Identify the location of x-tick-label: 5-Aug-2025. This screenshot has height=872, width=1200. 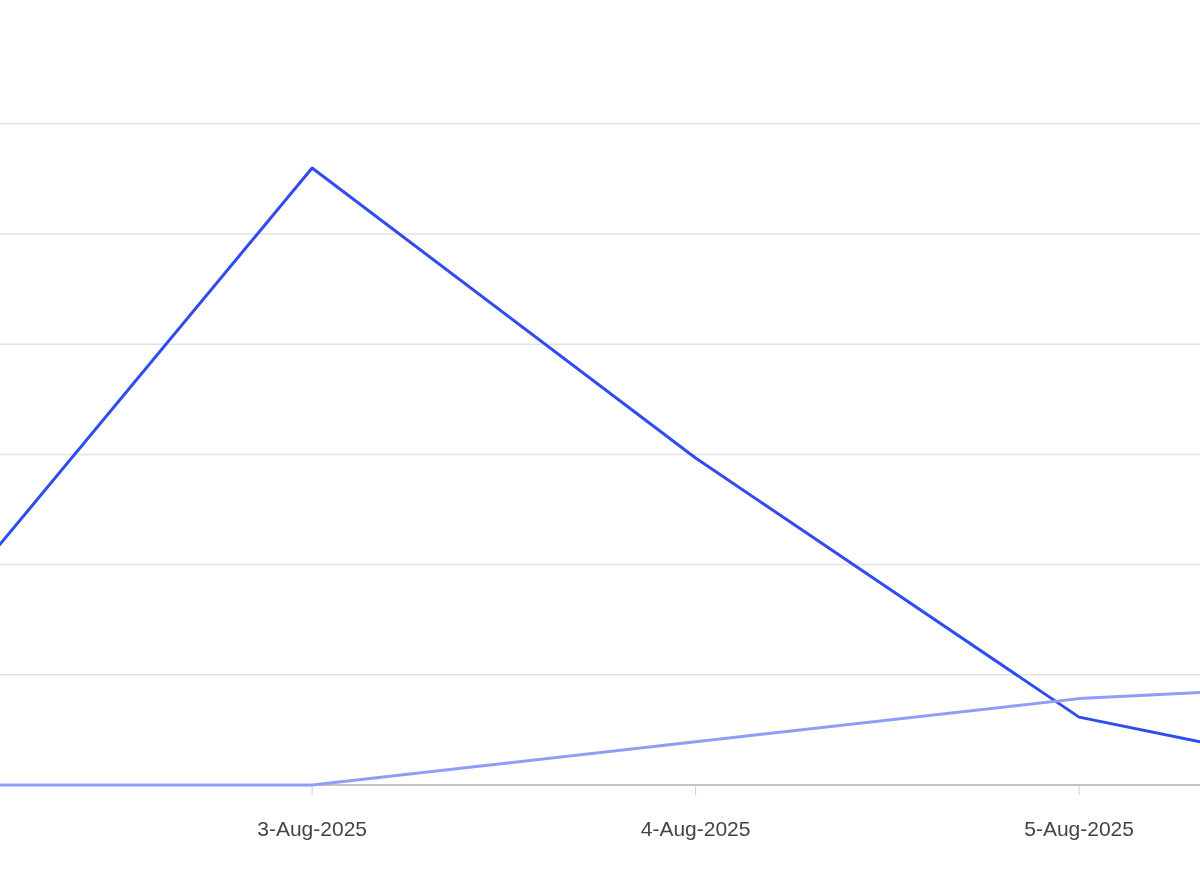
(1079, 828).